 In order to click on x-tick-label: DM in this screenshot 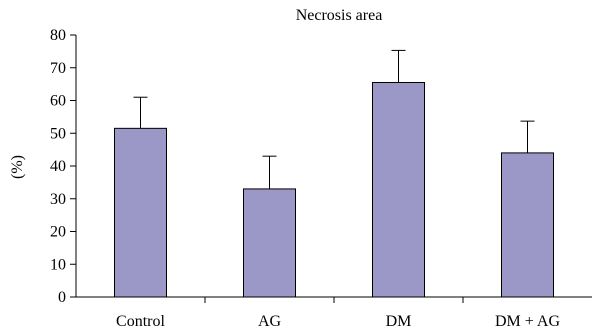, I will do `click(399, 321)`.